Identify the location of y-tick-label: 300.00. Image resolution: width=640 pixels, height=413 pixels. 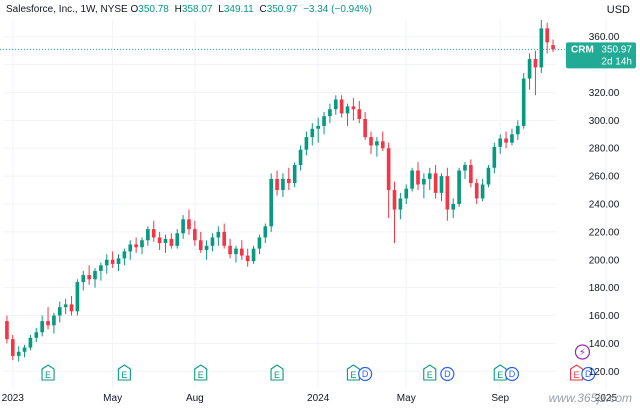
(604, 121).